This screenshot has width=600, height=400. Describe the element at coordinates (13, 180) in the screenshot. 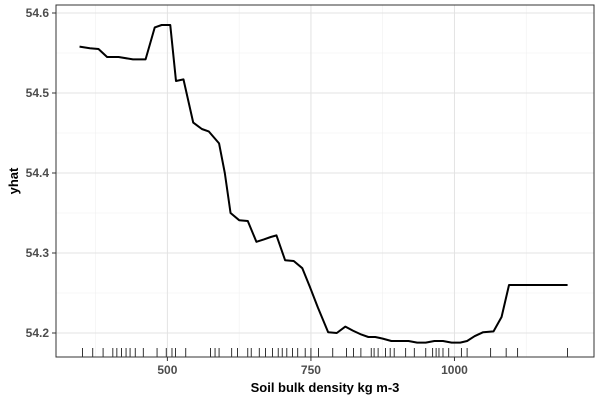

I see `y-axis-title: yhat` at that location.